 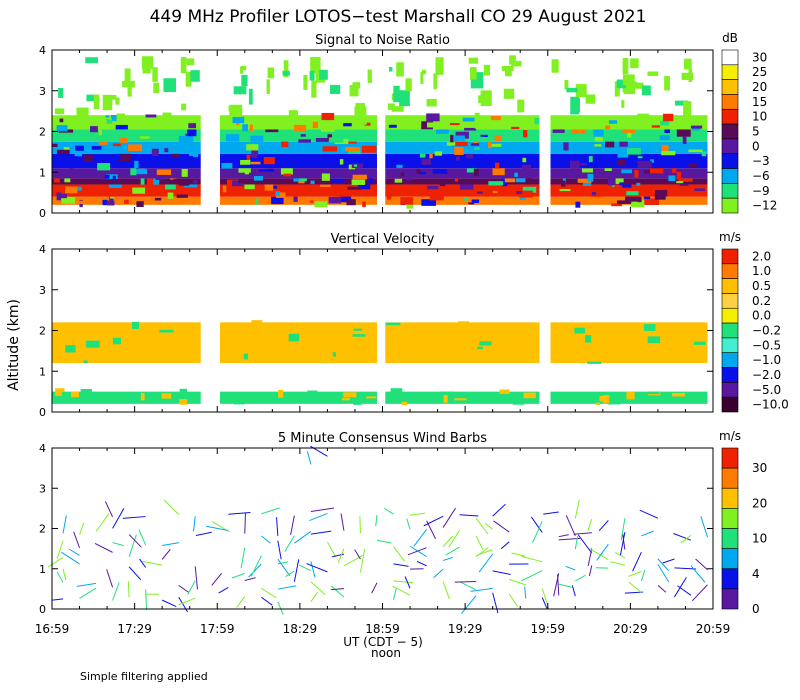 I want to click on colorbar-label: 10, so click(x=759, y=117).